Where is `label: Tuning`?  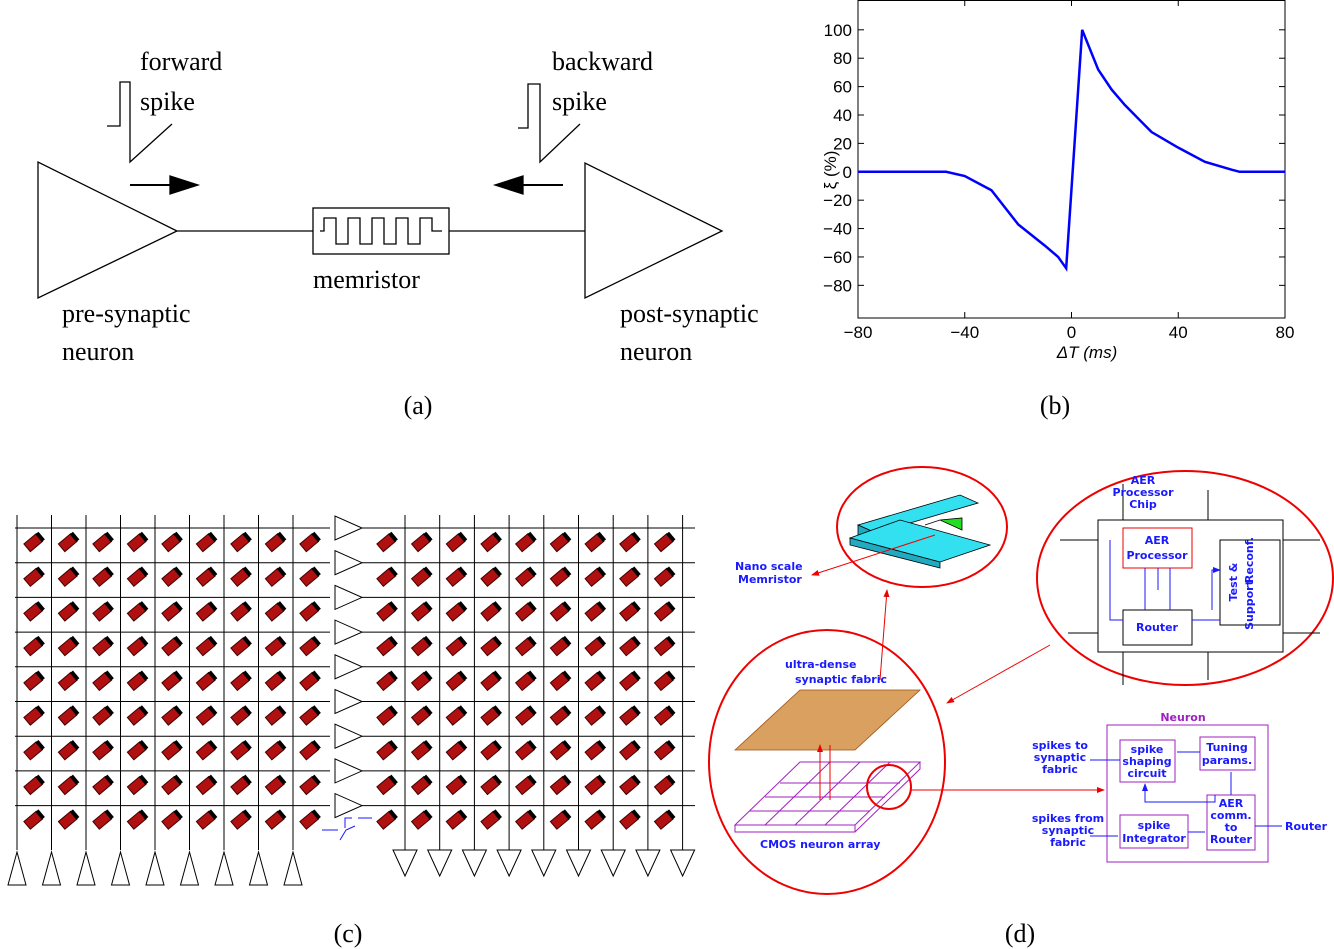 label: Tuning is located at coordinates (1226, 747).